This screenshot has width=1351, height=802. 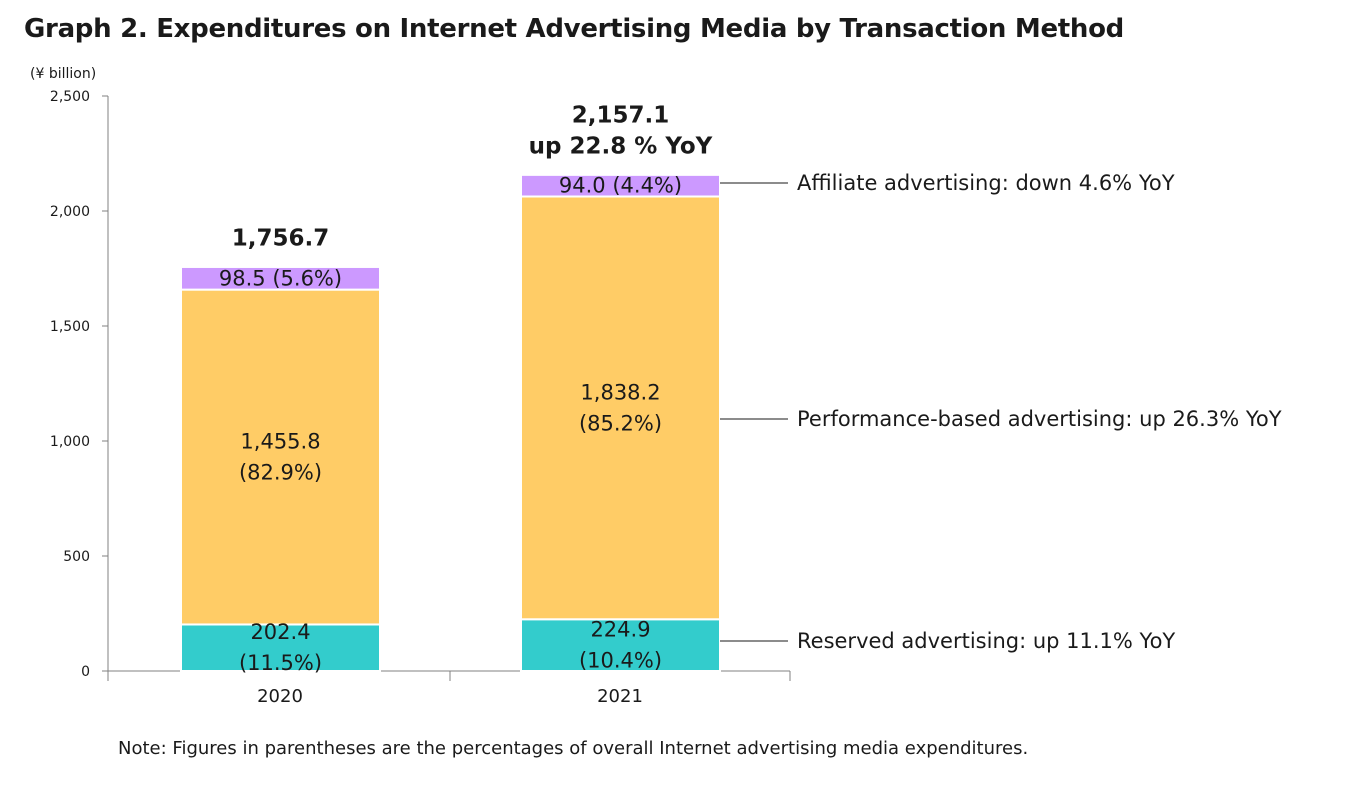 I want to click on data-label-reserved: 202.4, so click(x=280, y=632).